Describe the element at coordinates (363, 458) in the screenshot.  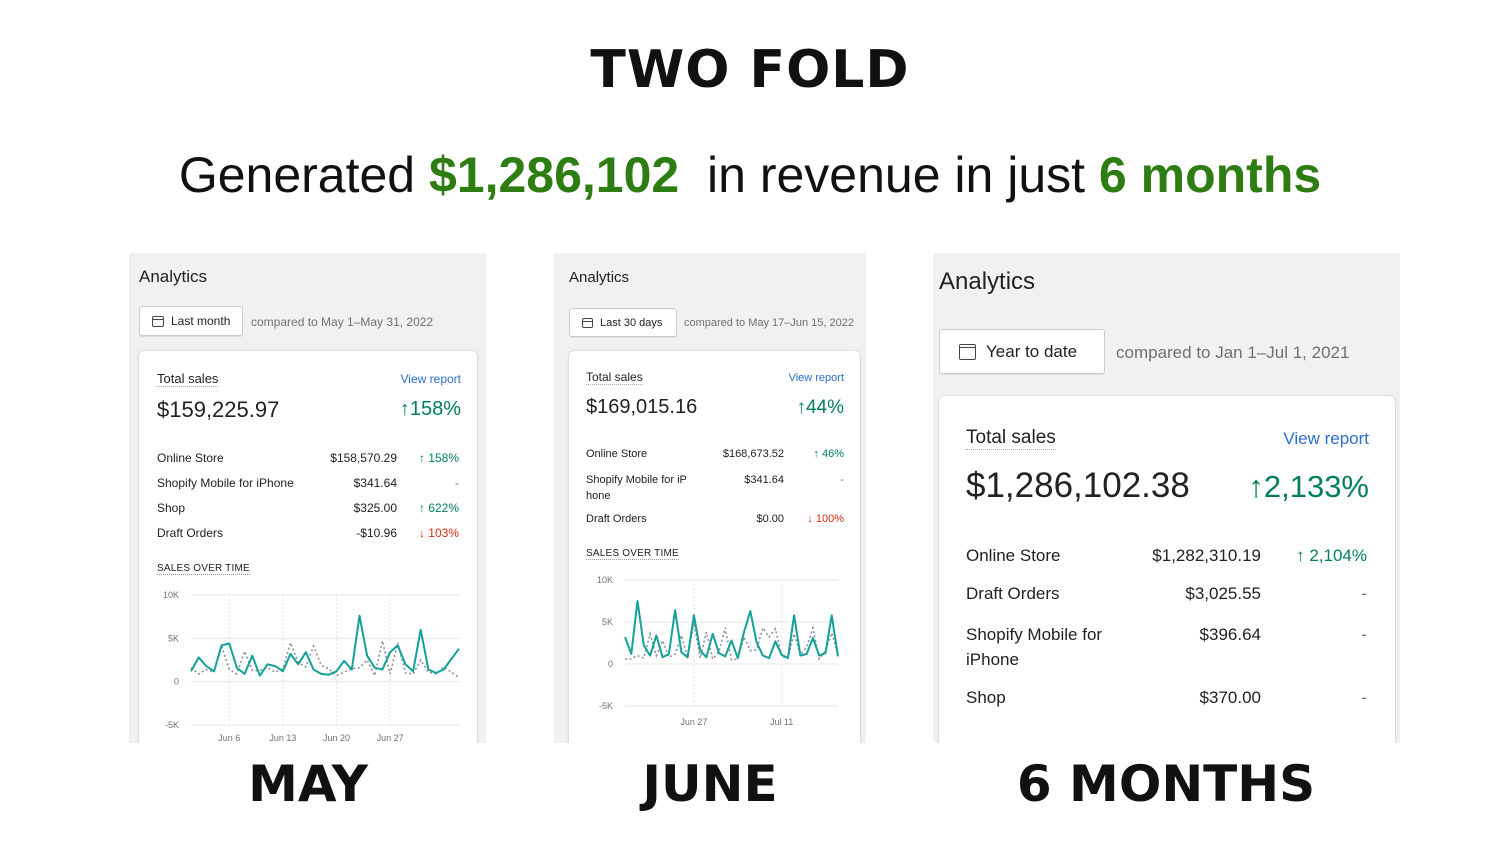
I see `channel-amount: $158,570.29` at that location.